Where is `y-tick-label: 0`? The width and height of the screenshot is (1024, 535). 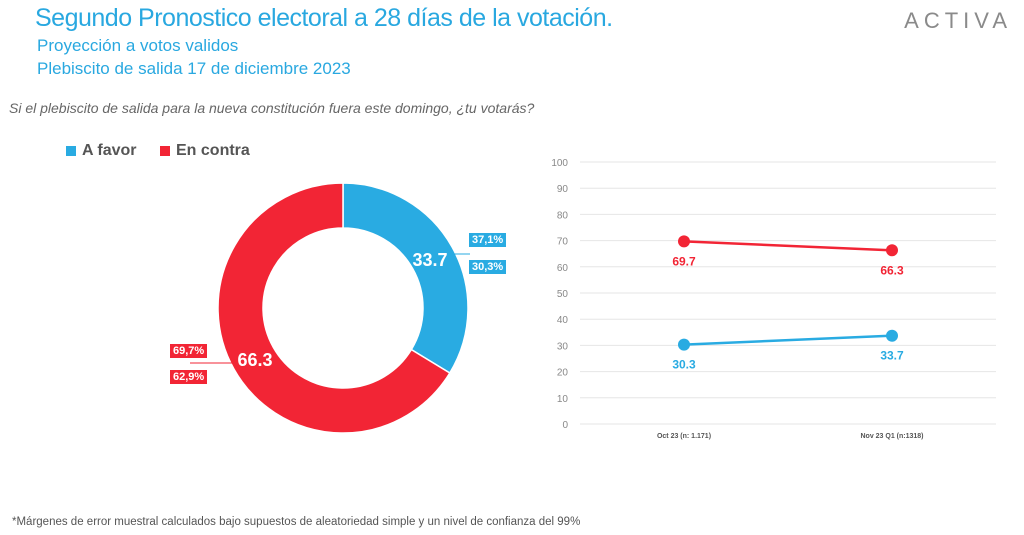
y-tick-label: 0 is located at coordinates (565, 425).